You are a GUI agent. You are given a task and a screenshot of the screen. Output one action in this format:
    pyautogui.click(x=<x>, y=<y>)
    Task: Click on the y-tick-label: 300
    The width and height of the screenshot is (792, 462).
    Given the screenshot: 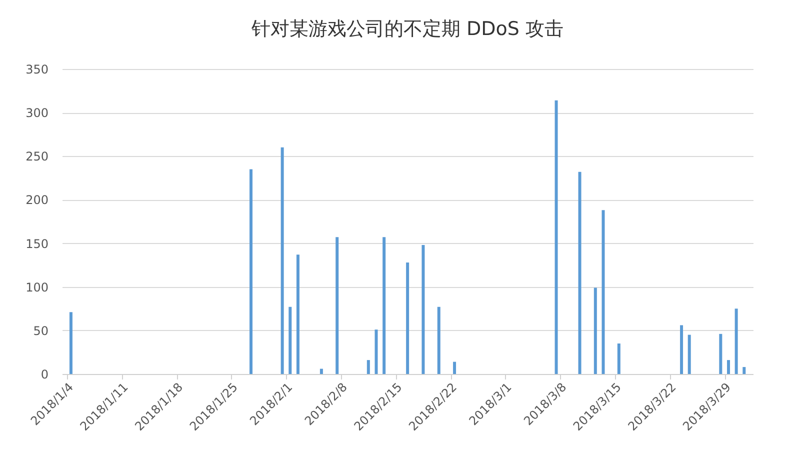 What is the action you would take?
    pyautogui.click(x=37, y=113)
    